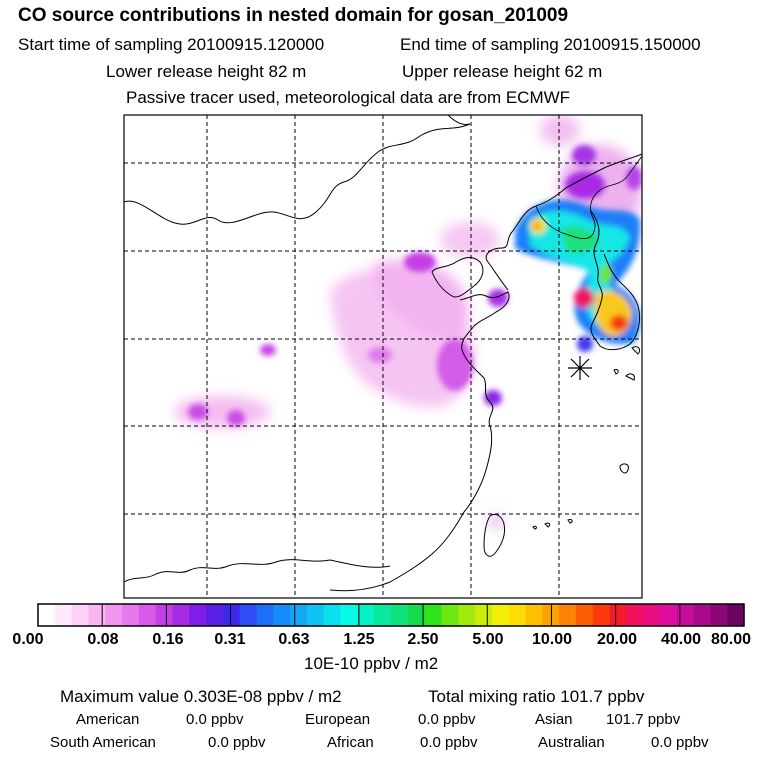  I want to click on colorbar-label-3: 0.31, so click(230, 639).